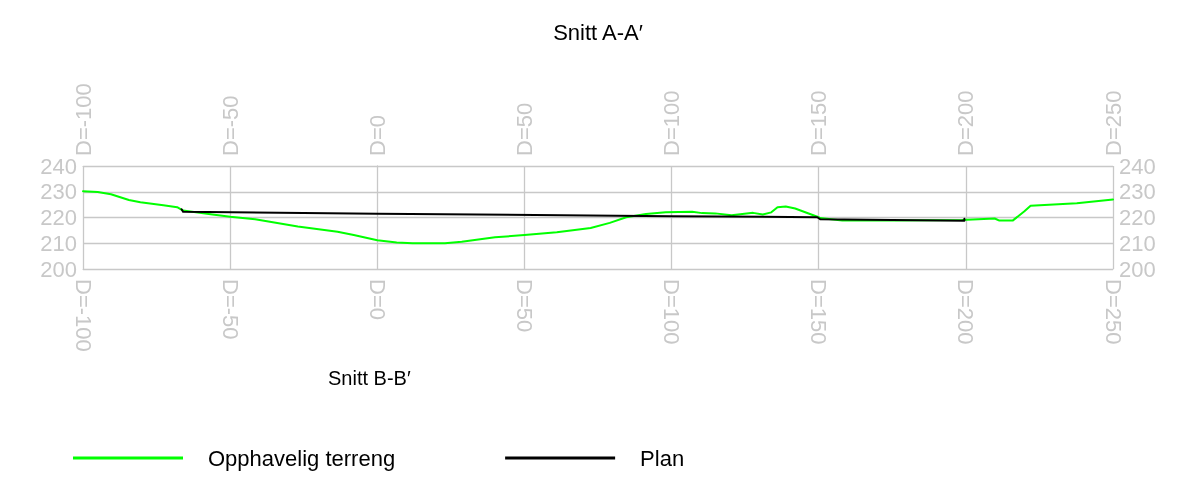 This screenshot has width=1196, height=486. What do you see at coordinates (598, 32) in the screenshot?
I see `chart-title: Snitt A-A′` at bounding box center [598, 32].